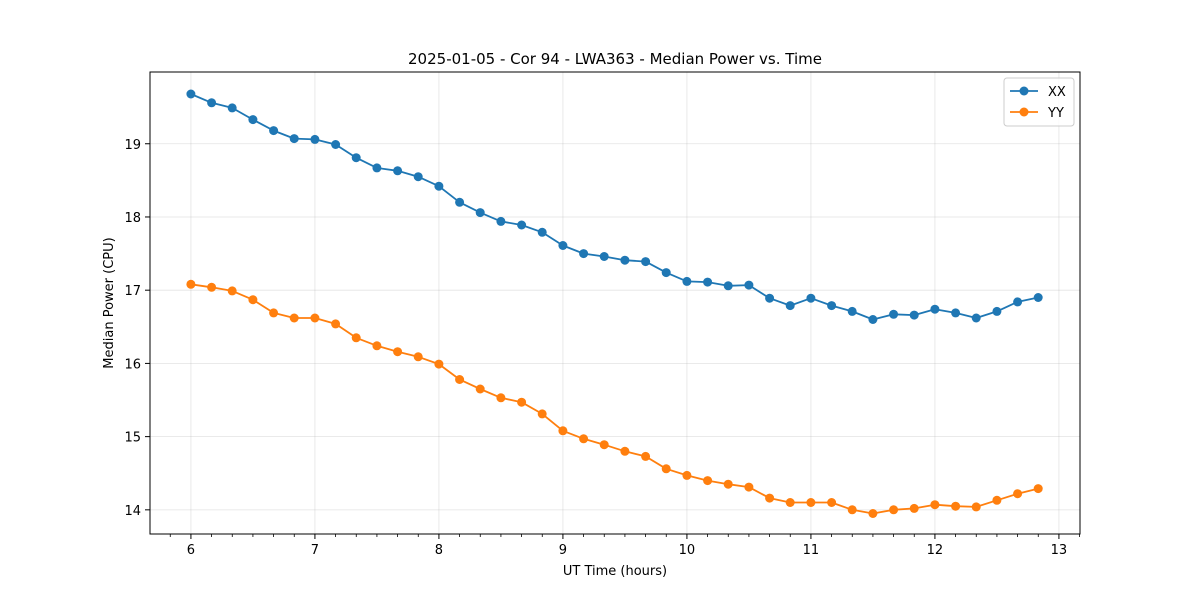  I want to click on y-tick-label: 17, so click(132, 291).